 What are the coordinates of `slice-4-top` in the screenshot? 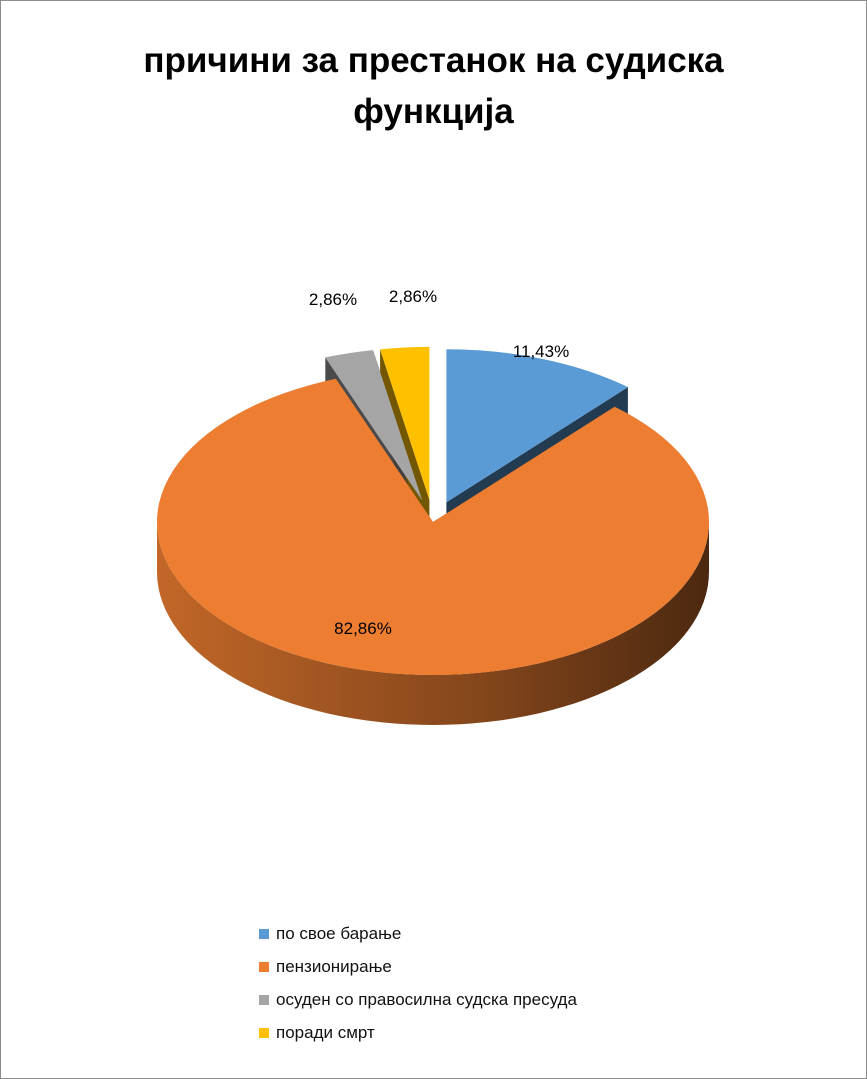 It's located at (405, 423).